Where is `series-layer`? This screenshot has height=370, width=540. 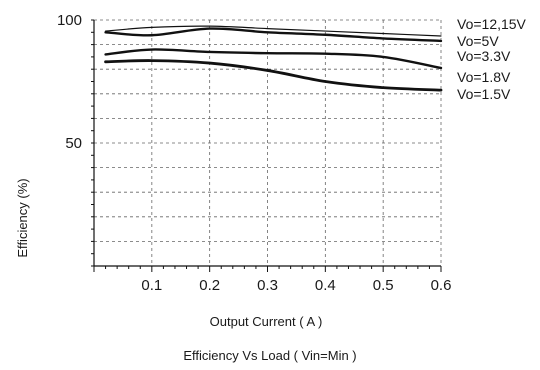
series-layer is located at coordinates (273, 58).